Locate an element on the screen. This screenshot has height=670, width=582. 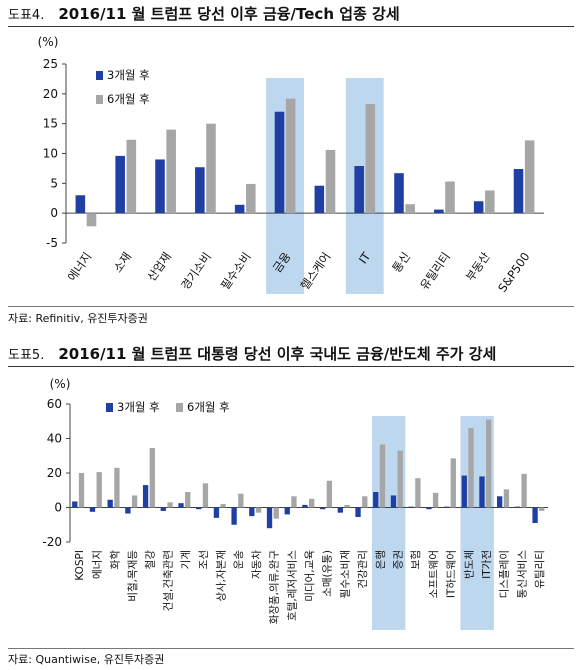
source-note: 자료: Quantiwise, 유진투자증권 is located at coordinates (86, 659).